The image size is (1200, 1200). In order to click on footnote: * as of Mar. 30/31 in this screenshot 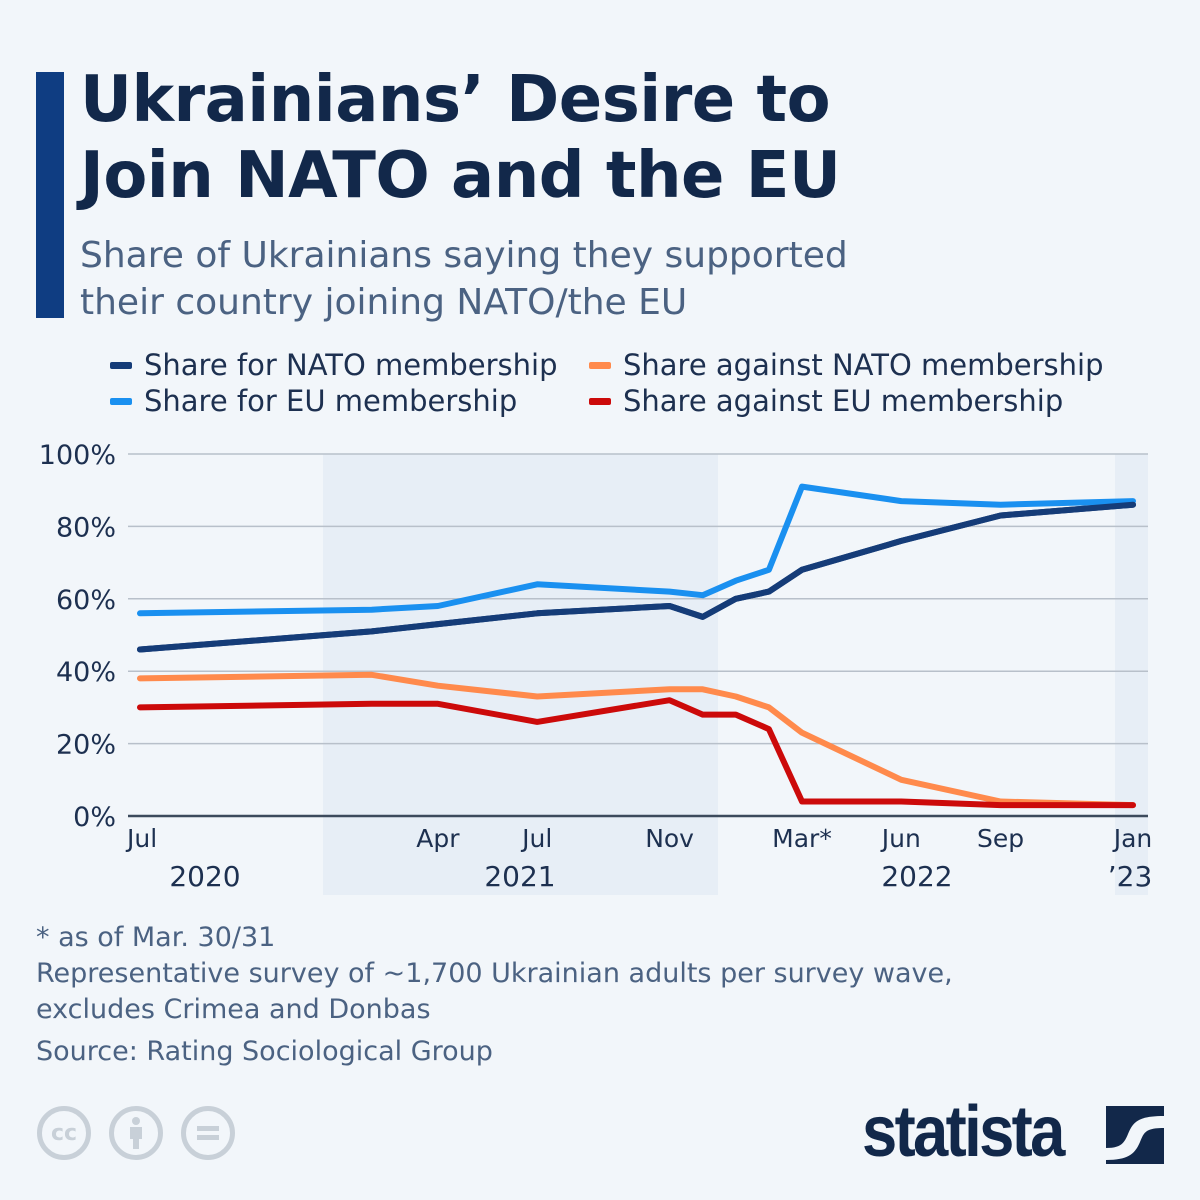, I will do `click(156, 937)`.